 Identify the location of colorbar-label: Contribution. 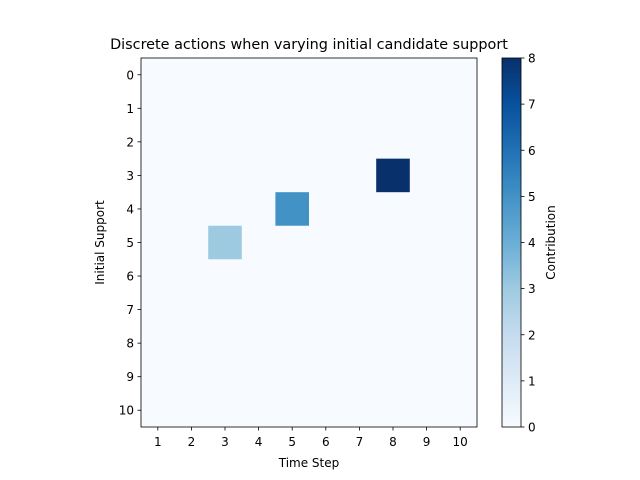
(551, 242).